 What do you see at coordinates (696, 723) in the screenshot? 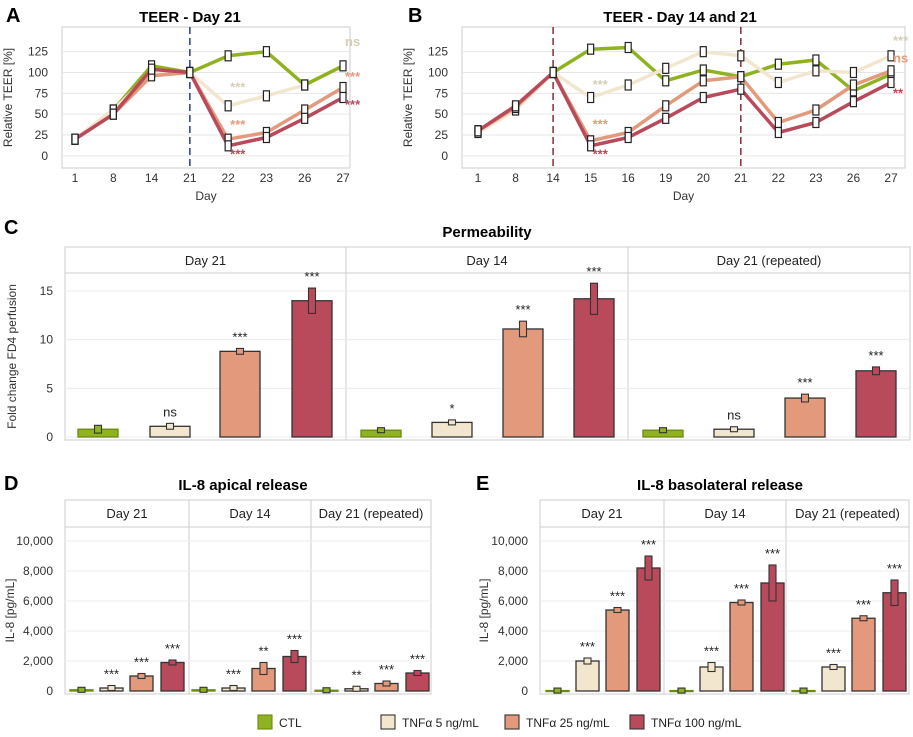
I see `legend-label: TNFα 100 ng/mL` at bounding box center [696, 723].